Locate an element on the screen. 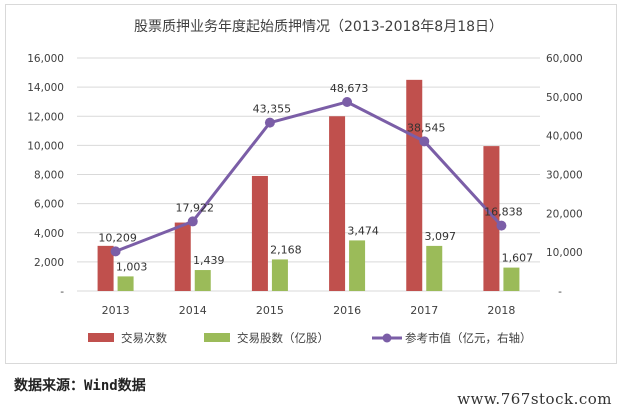 The image size is (626, 412). watermark: www.767stock.com is located at coordinates (534, 399).